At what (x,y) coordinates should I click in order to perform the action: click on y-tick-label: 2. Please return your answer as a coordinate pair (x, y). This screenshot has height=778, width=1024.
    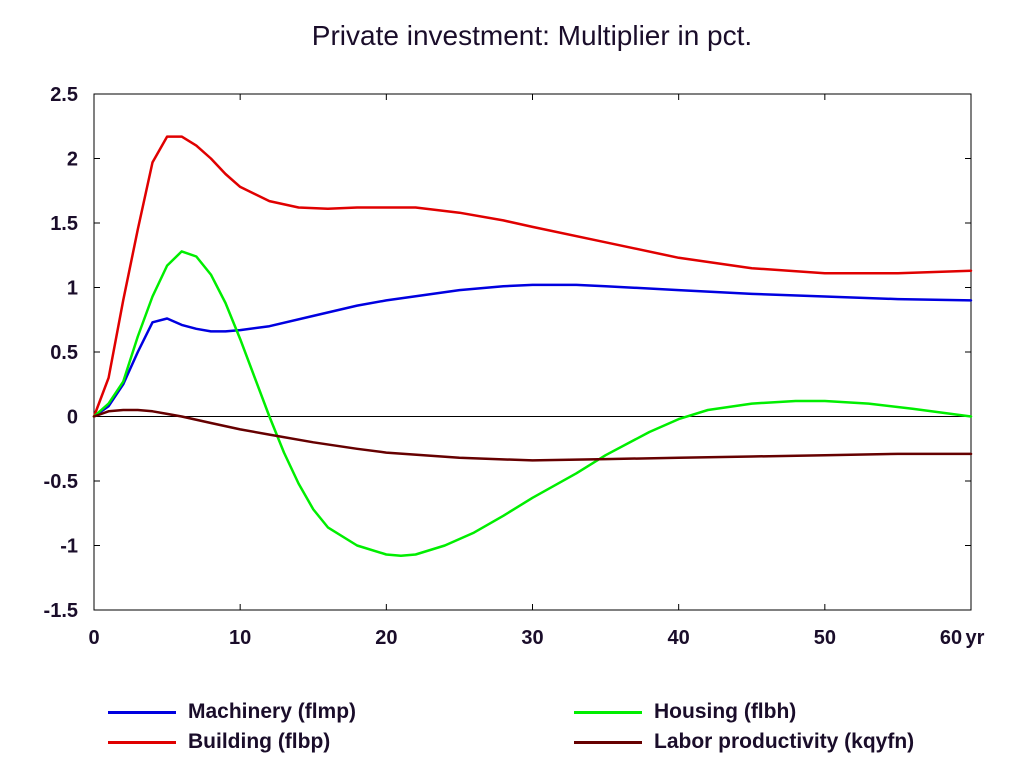
    Looking at the image, I should click on (72, 160).